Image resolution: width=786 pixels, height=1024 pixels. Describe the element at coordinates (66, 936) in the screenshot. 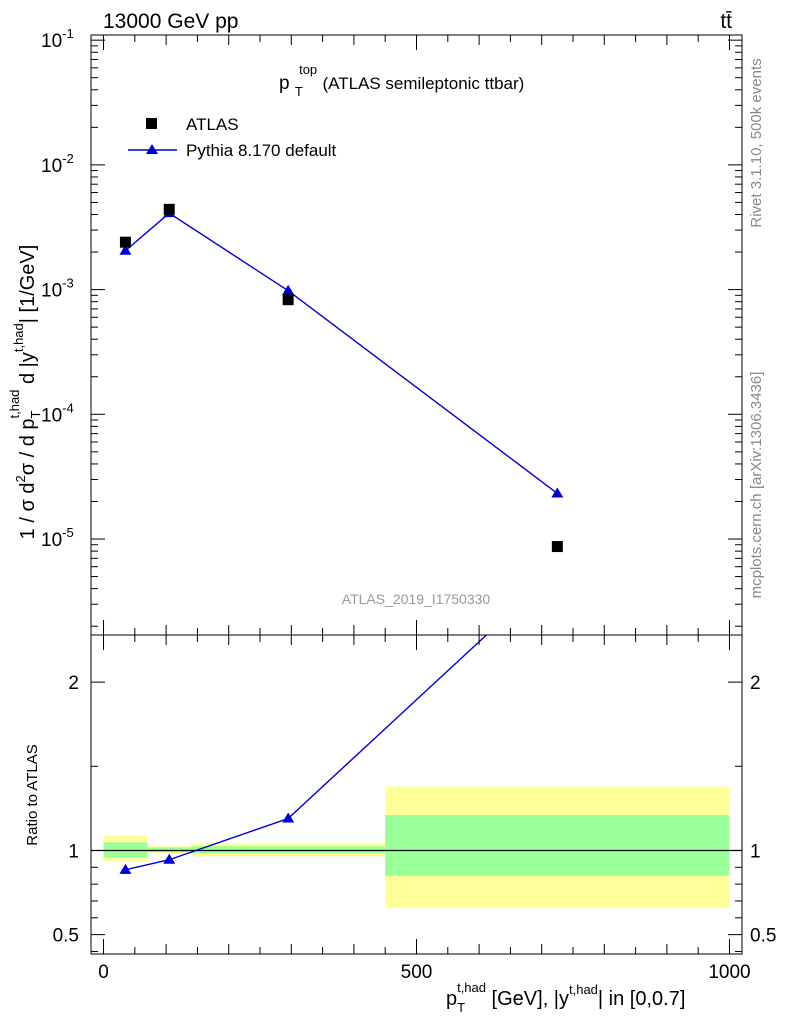

I see `ratio-y-tick-label-left: 0.5` at that location.